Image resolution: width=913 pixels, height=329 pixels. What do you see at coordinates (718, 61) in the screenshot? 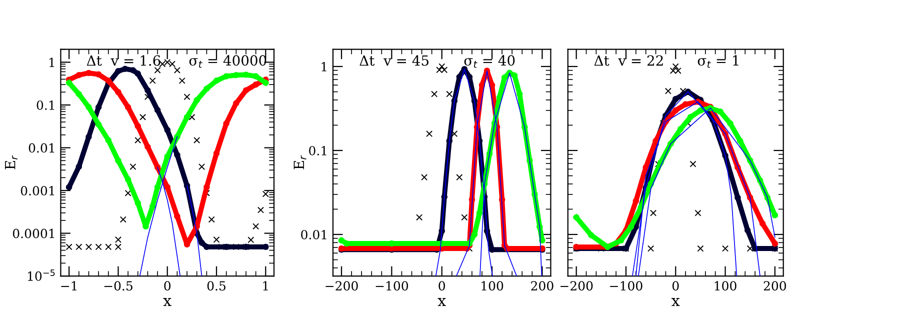
I see `annotation: σ$_{t}$ = 1` at bounding box center [718, 61].